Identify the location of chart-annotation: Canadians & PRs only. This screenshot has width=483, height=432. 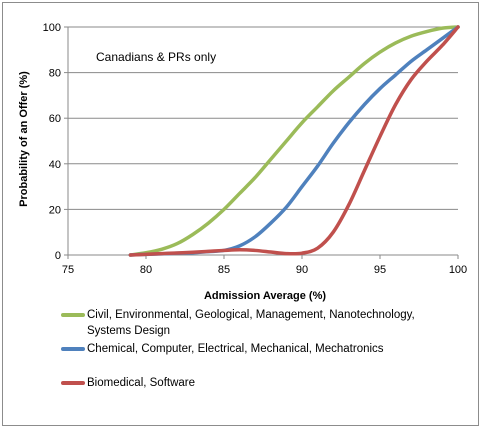
(156, 57).